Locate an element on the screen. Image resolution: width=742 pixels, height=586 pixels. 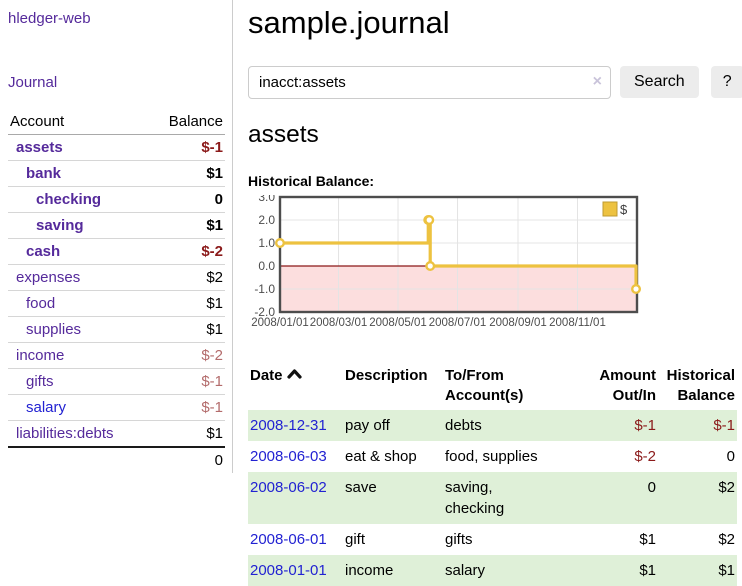
header-line2: Out/In is located at coordinates (634, 396).